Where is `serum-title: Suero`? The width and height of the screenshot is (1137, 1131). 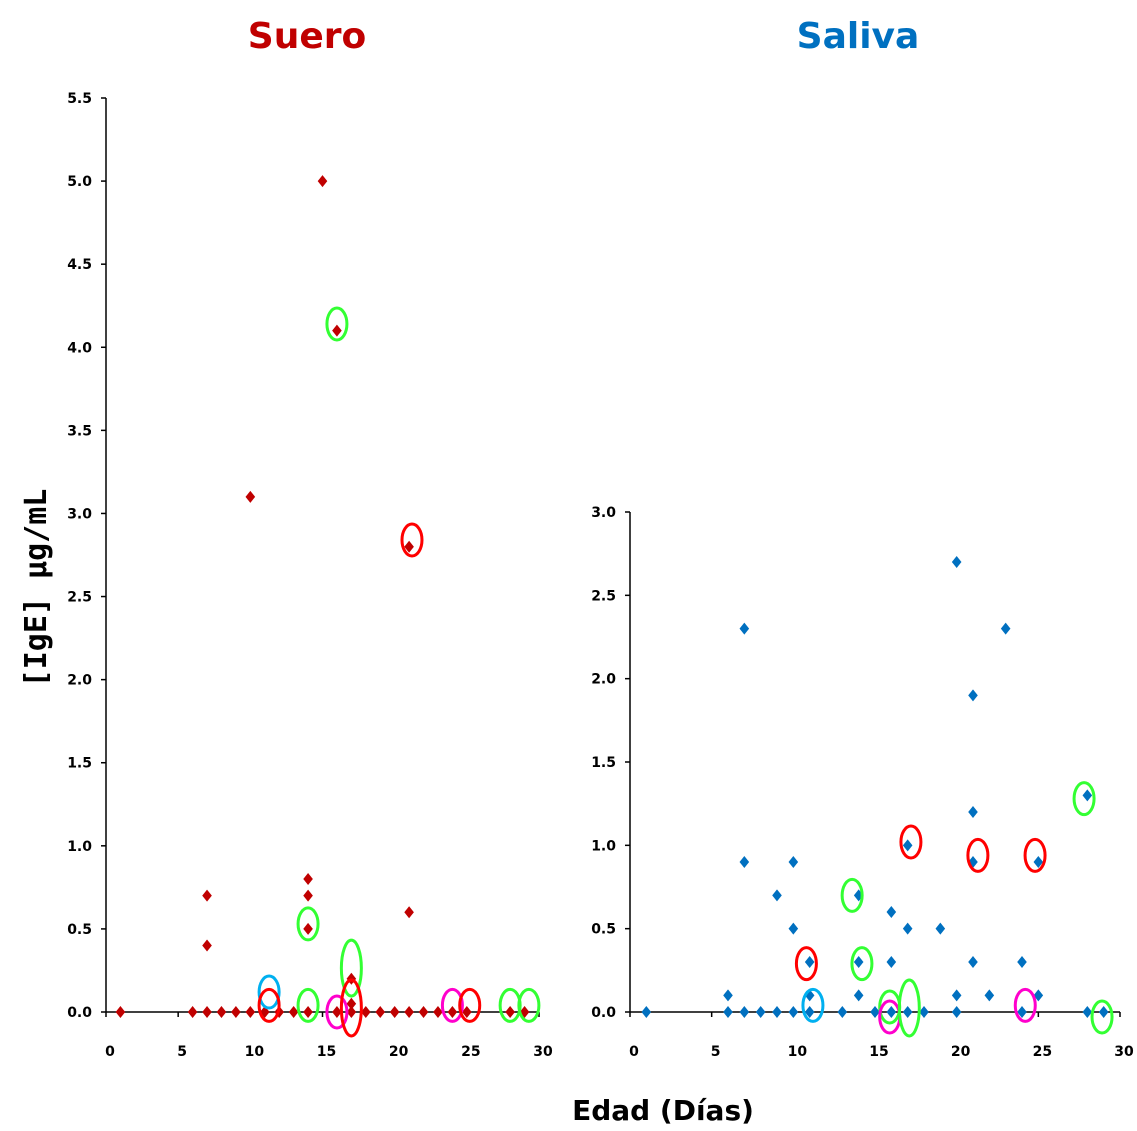
serum-title: Suero is located at coordinates (307, 36).